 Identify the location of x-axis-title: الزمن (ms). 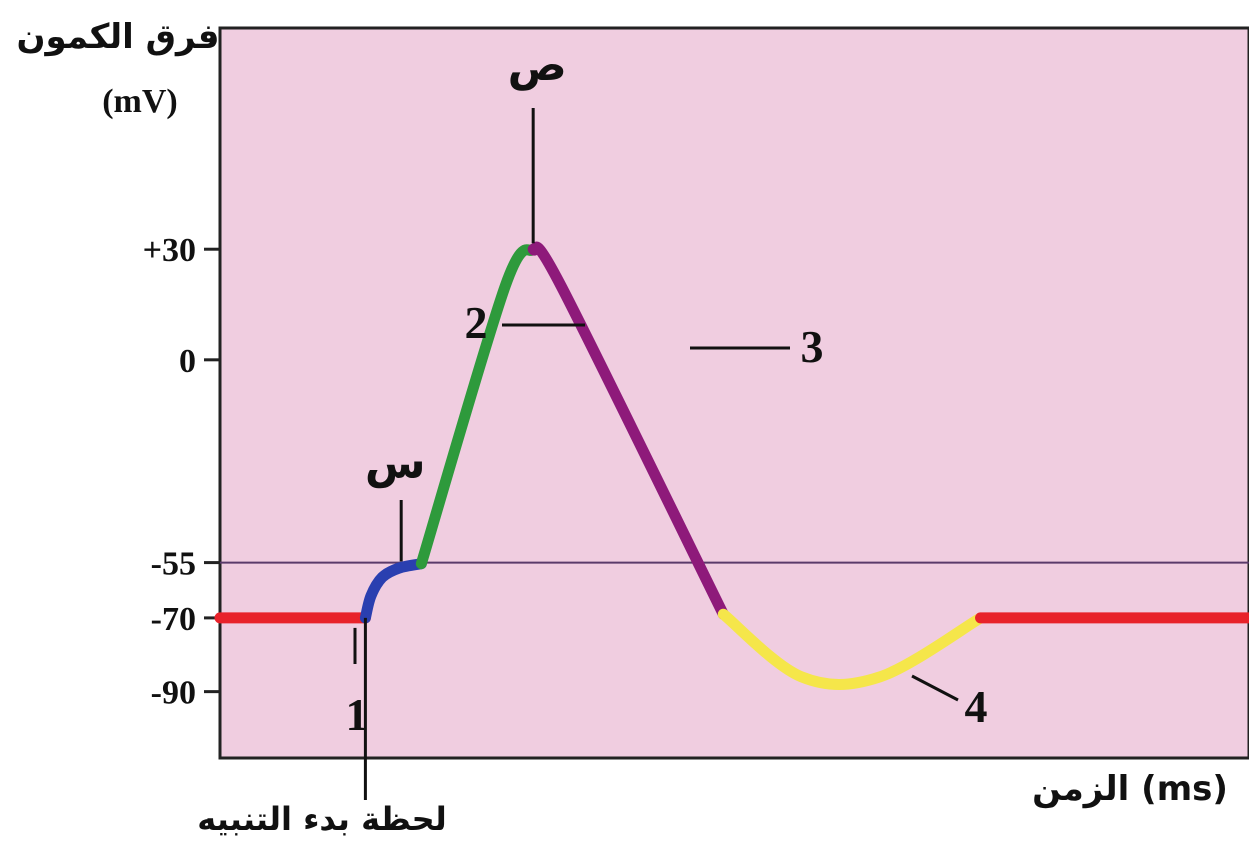
(1130, 789).